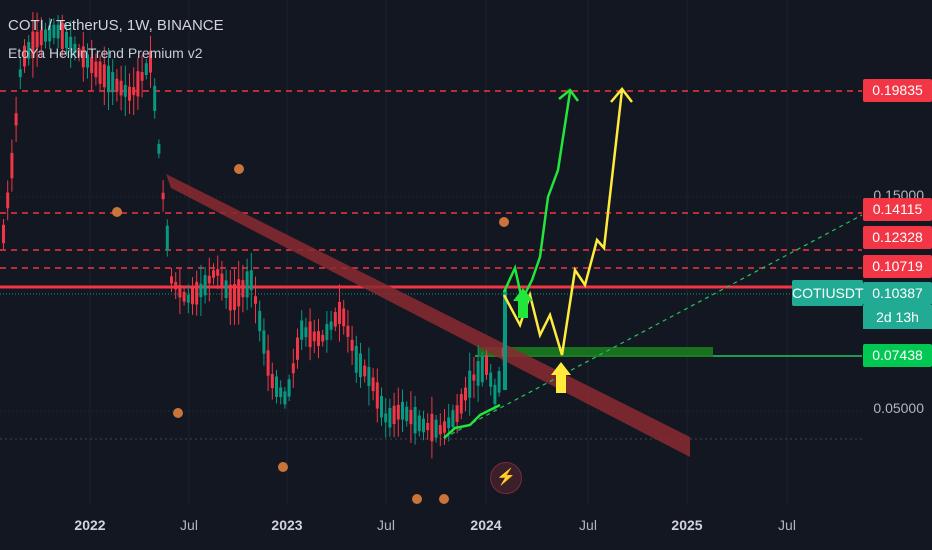 This screenshot has width=932, height=550. Describe the element at coordinates (486, 525) in the screenshot. I see `x-tick: 2024` at that location.